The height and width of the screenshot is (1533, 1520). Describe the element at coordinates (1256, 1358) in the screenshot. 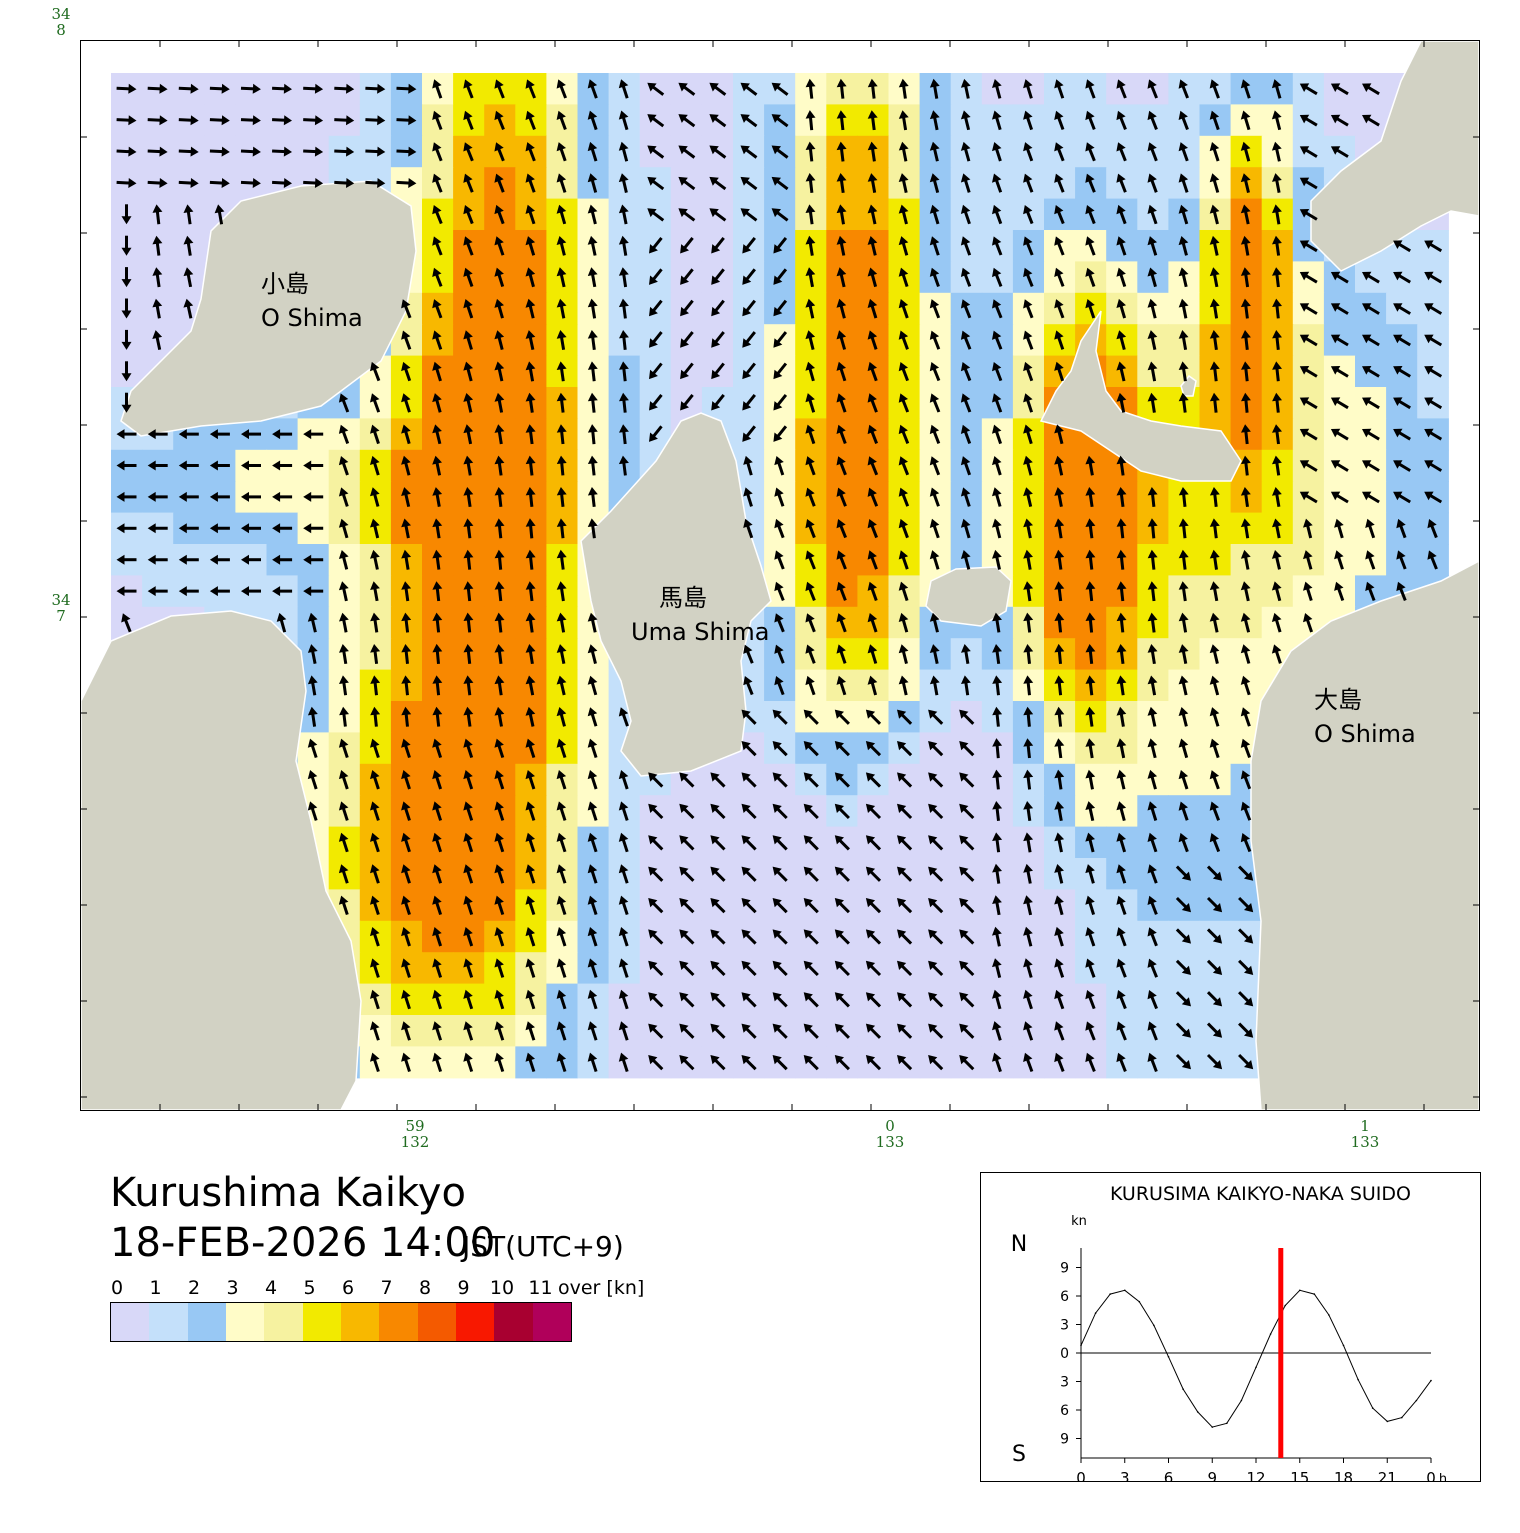

I see `tide-curve` at that location.